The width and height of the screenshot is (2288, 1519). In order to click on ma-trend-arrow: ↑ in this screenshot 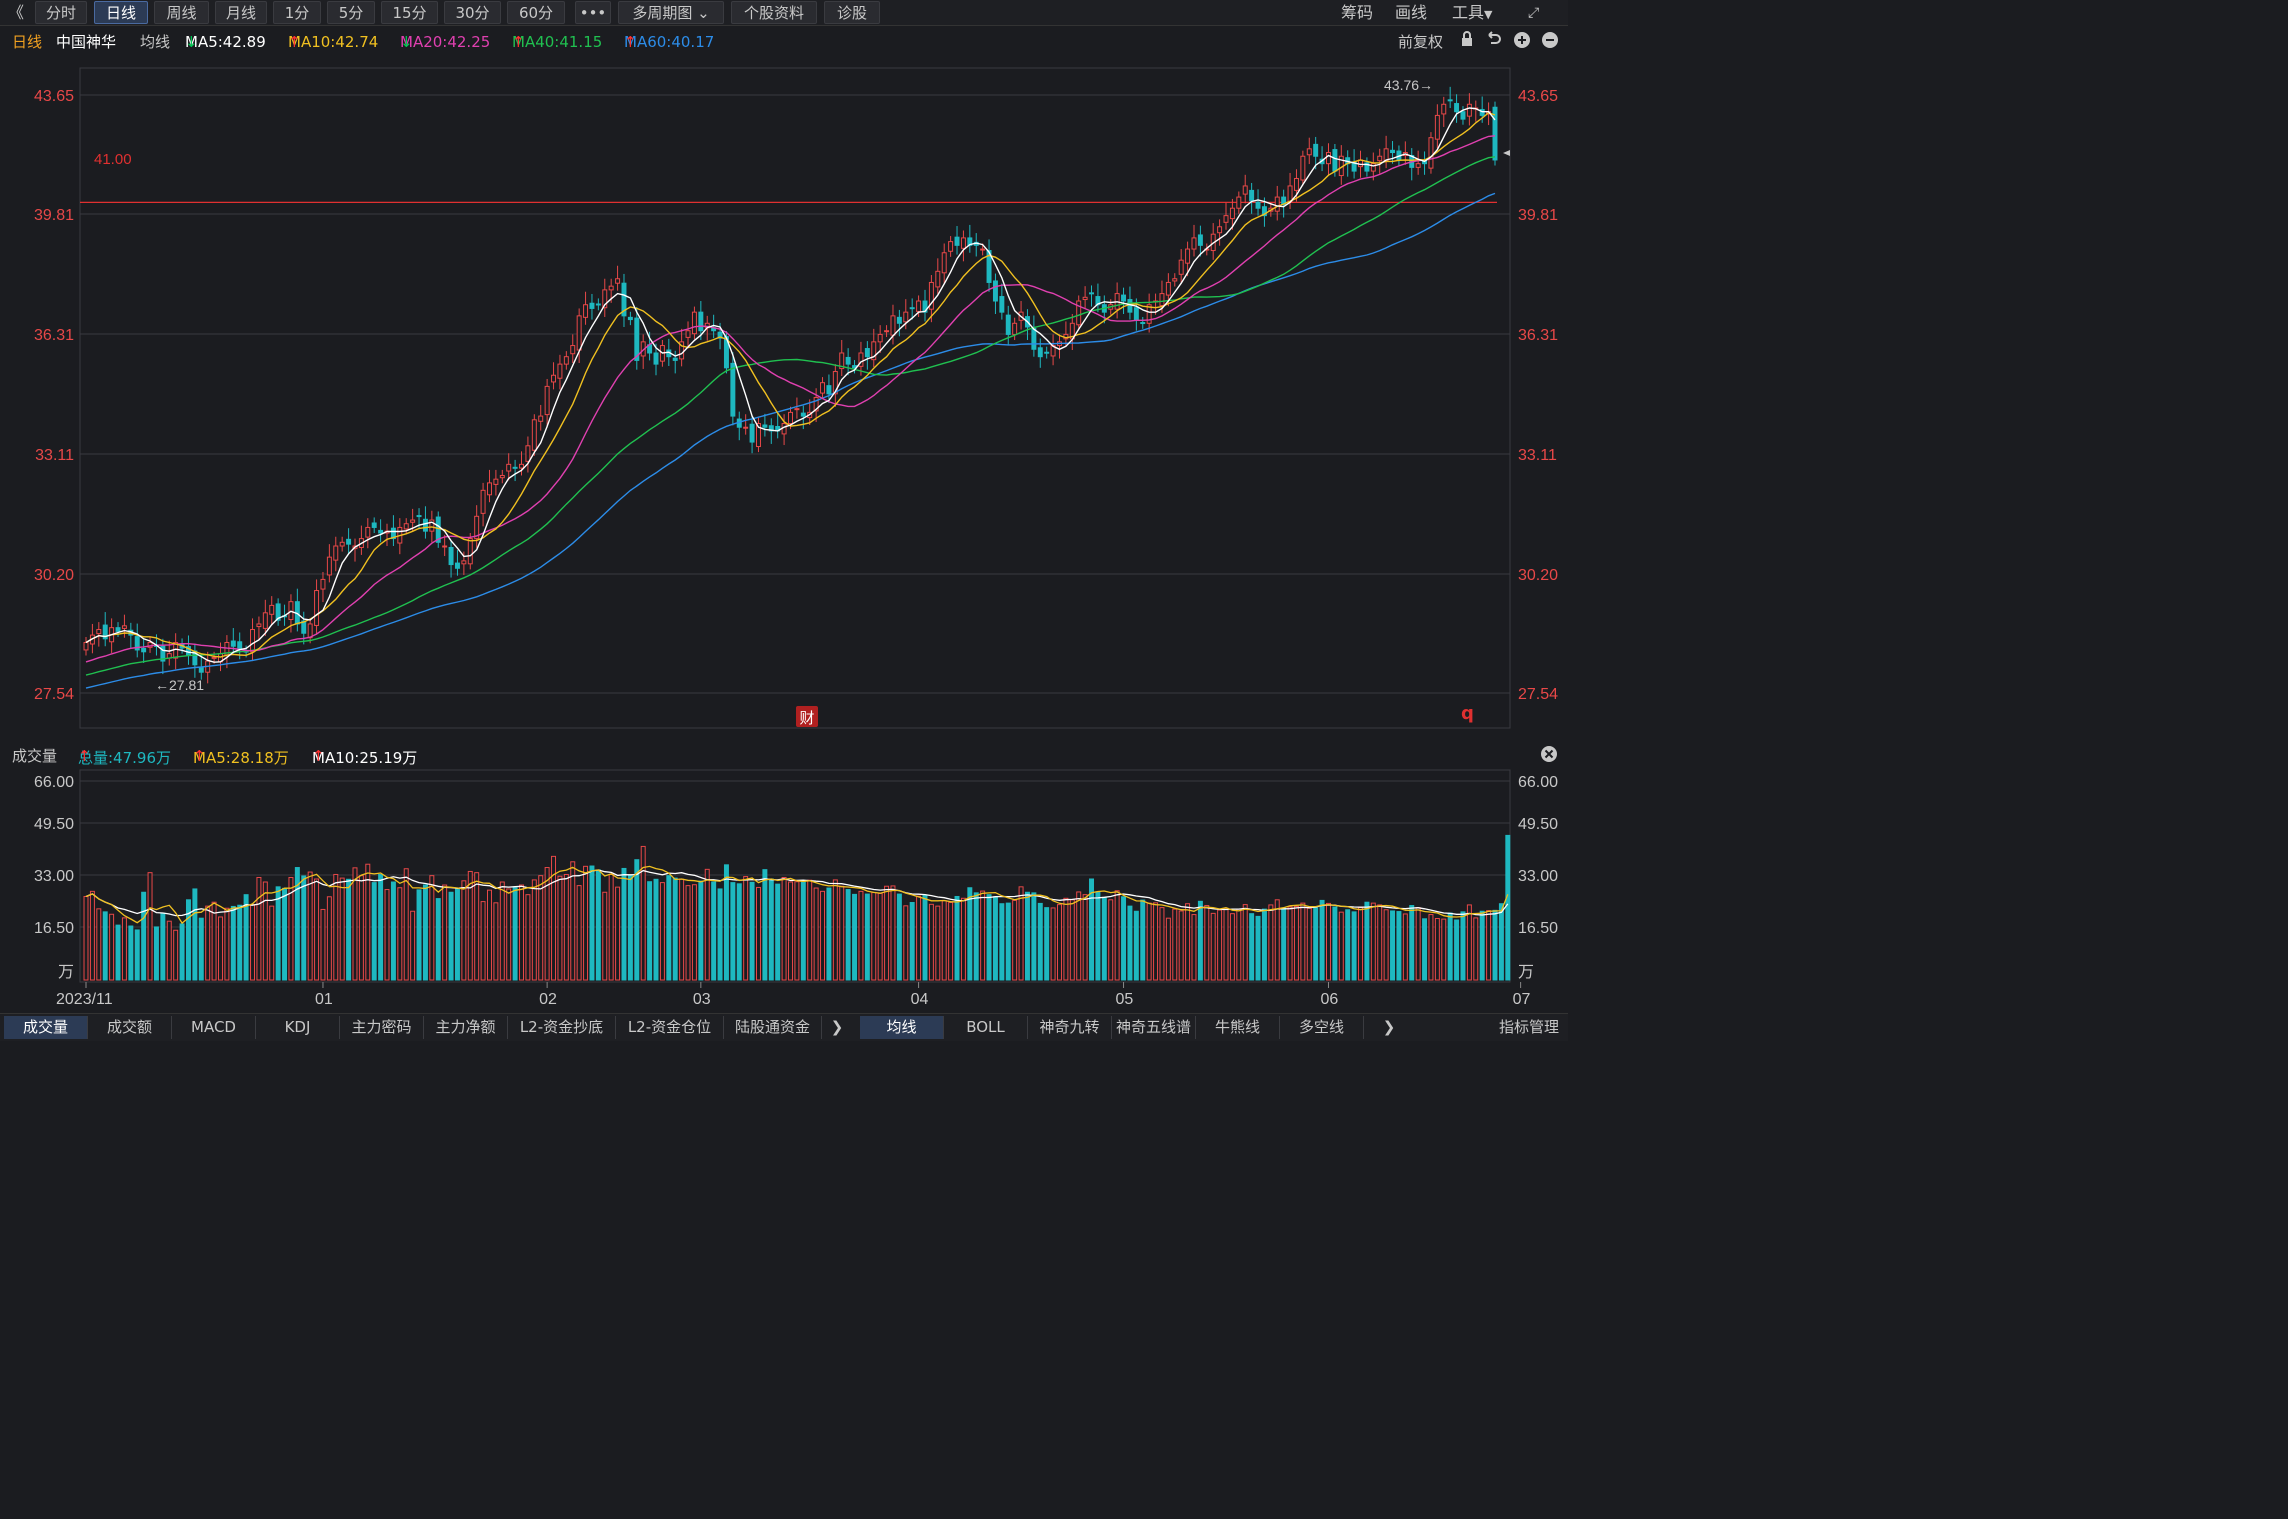, I will do `click(518, 42)`.